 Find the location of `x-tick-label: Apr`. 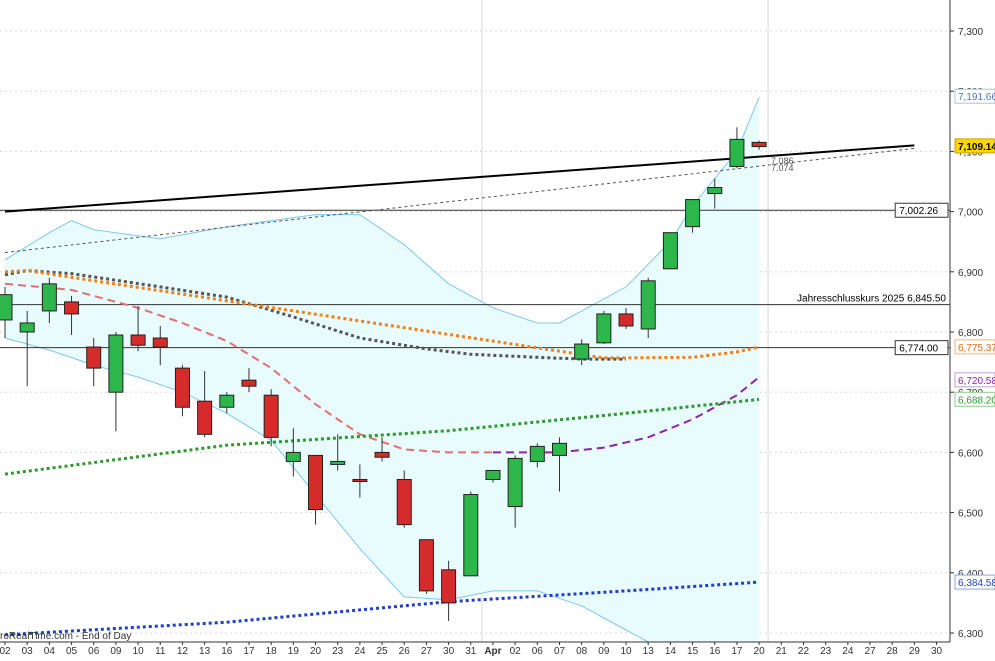

x-tick-label: Apr is located at coordinates (492, 651).